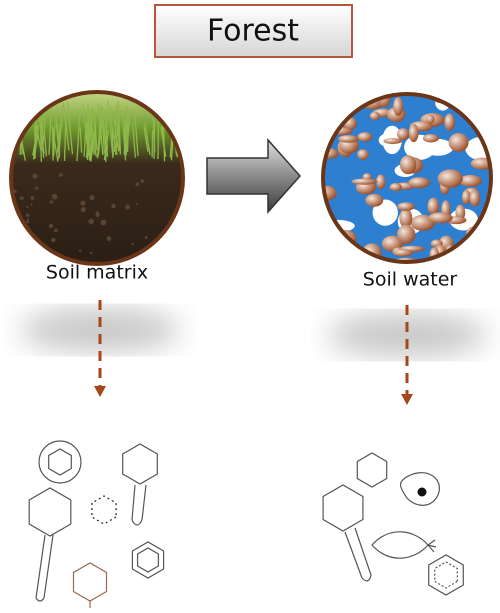  Describe the element at coordinates (254, 176) in the screenshot. I see `arrow` at that location.